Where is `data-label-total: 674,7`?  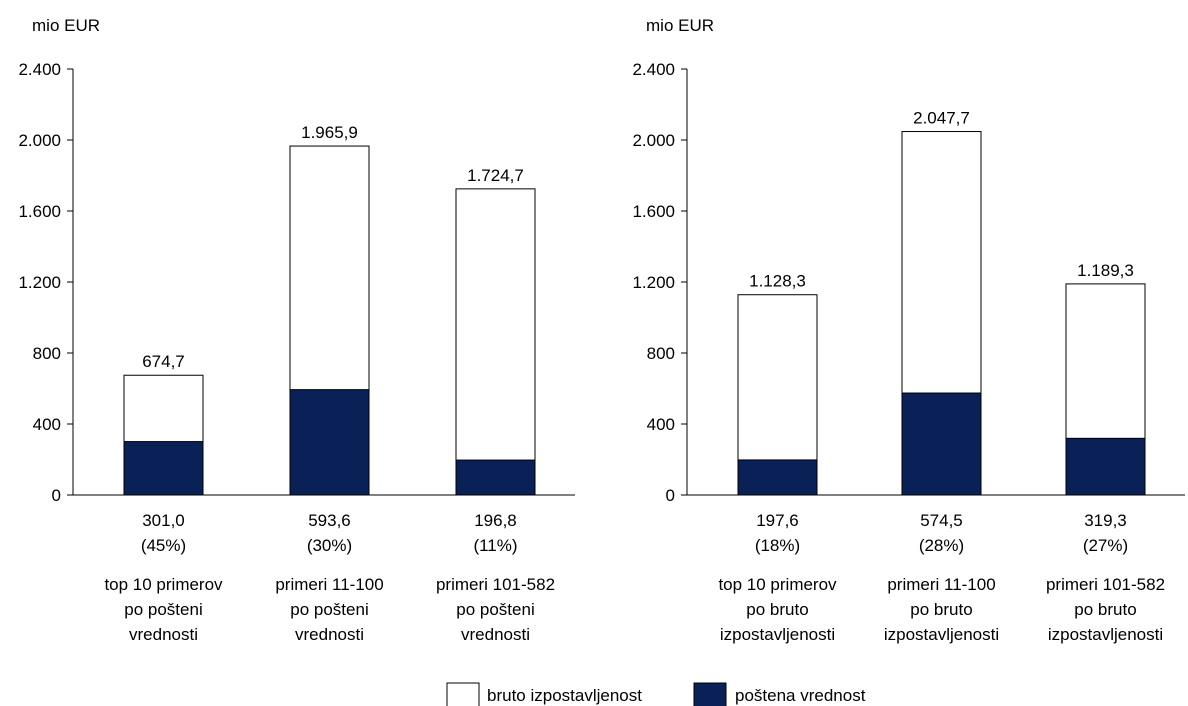 data-label-total: 674,7 is located at coordinates (163, 361).